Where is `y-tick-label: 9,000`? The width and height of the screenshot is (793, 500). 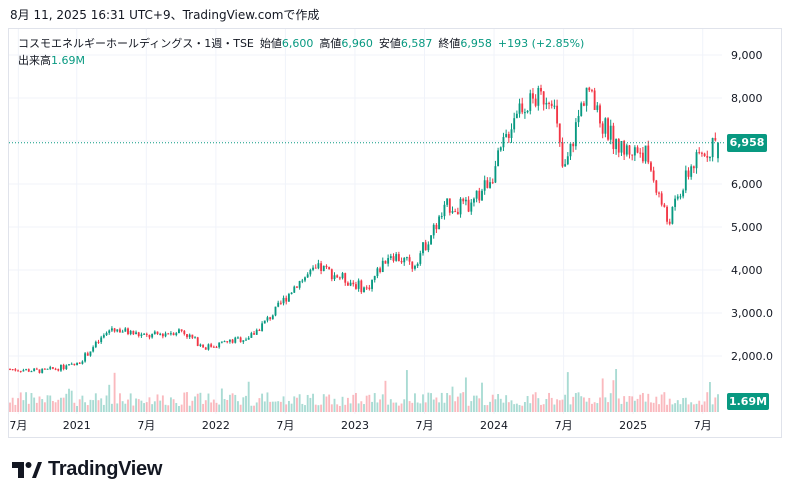 y-tick-label: 9,000 is located at coordinates (747, 55).